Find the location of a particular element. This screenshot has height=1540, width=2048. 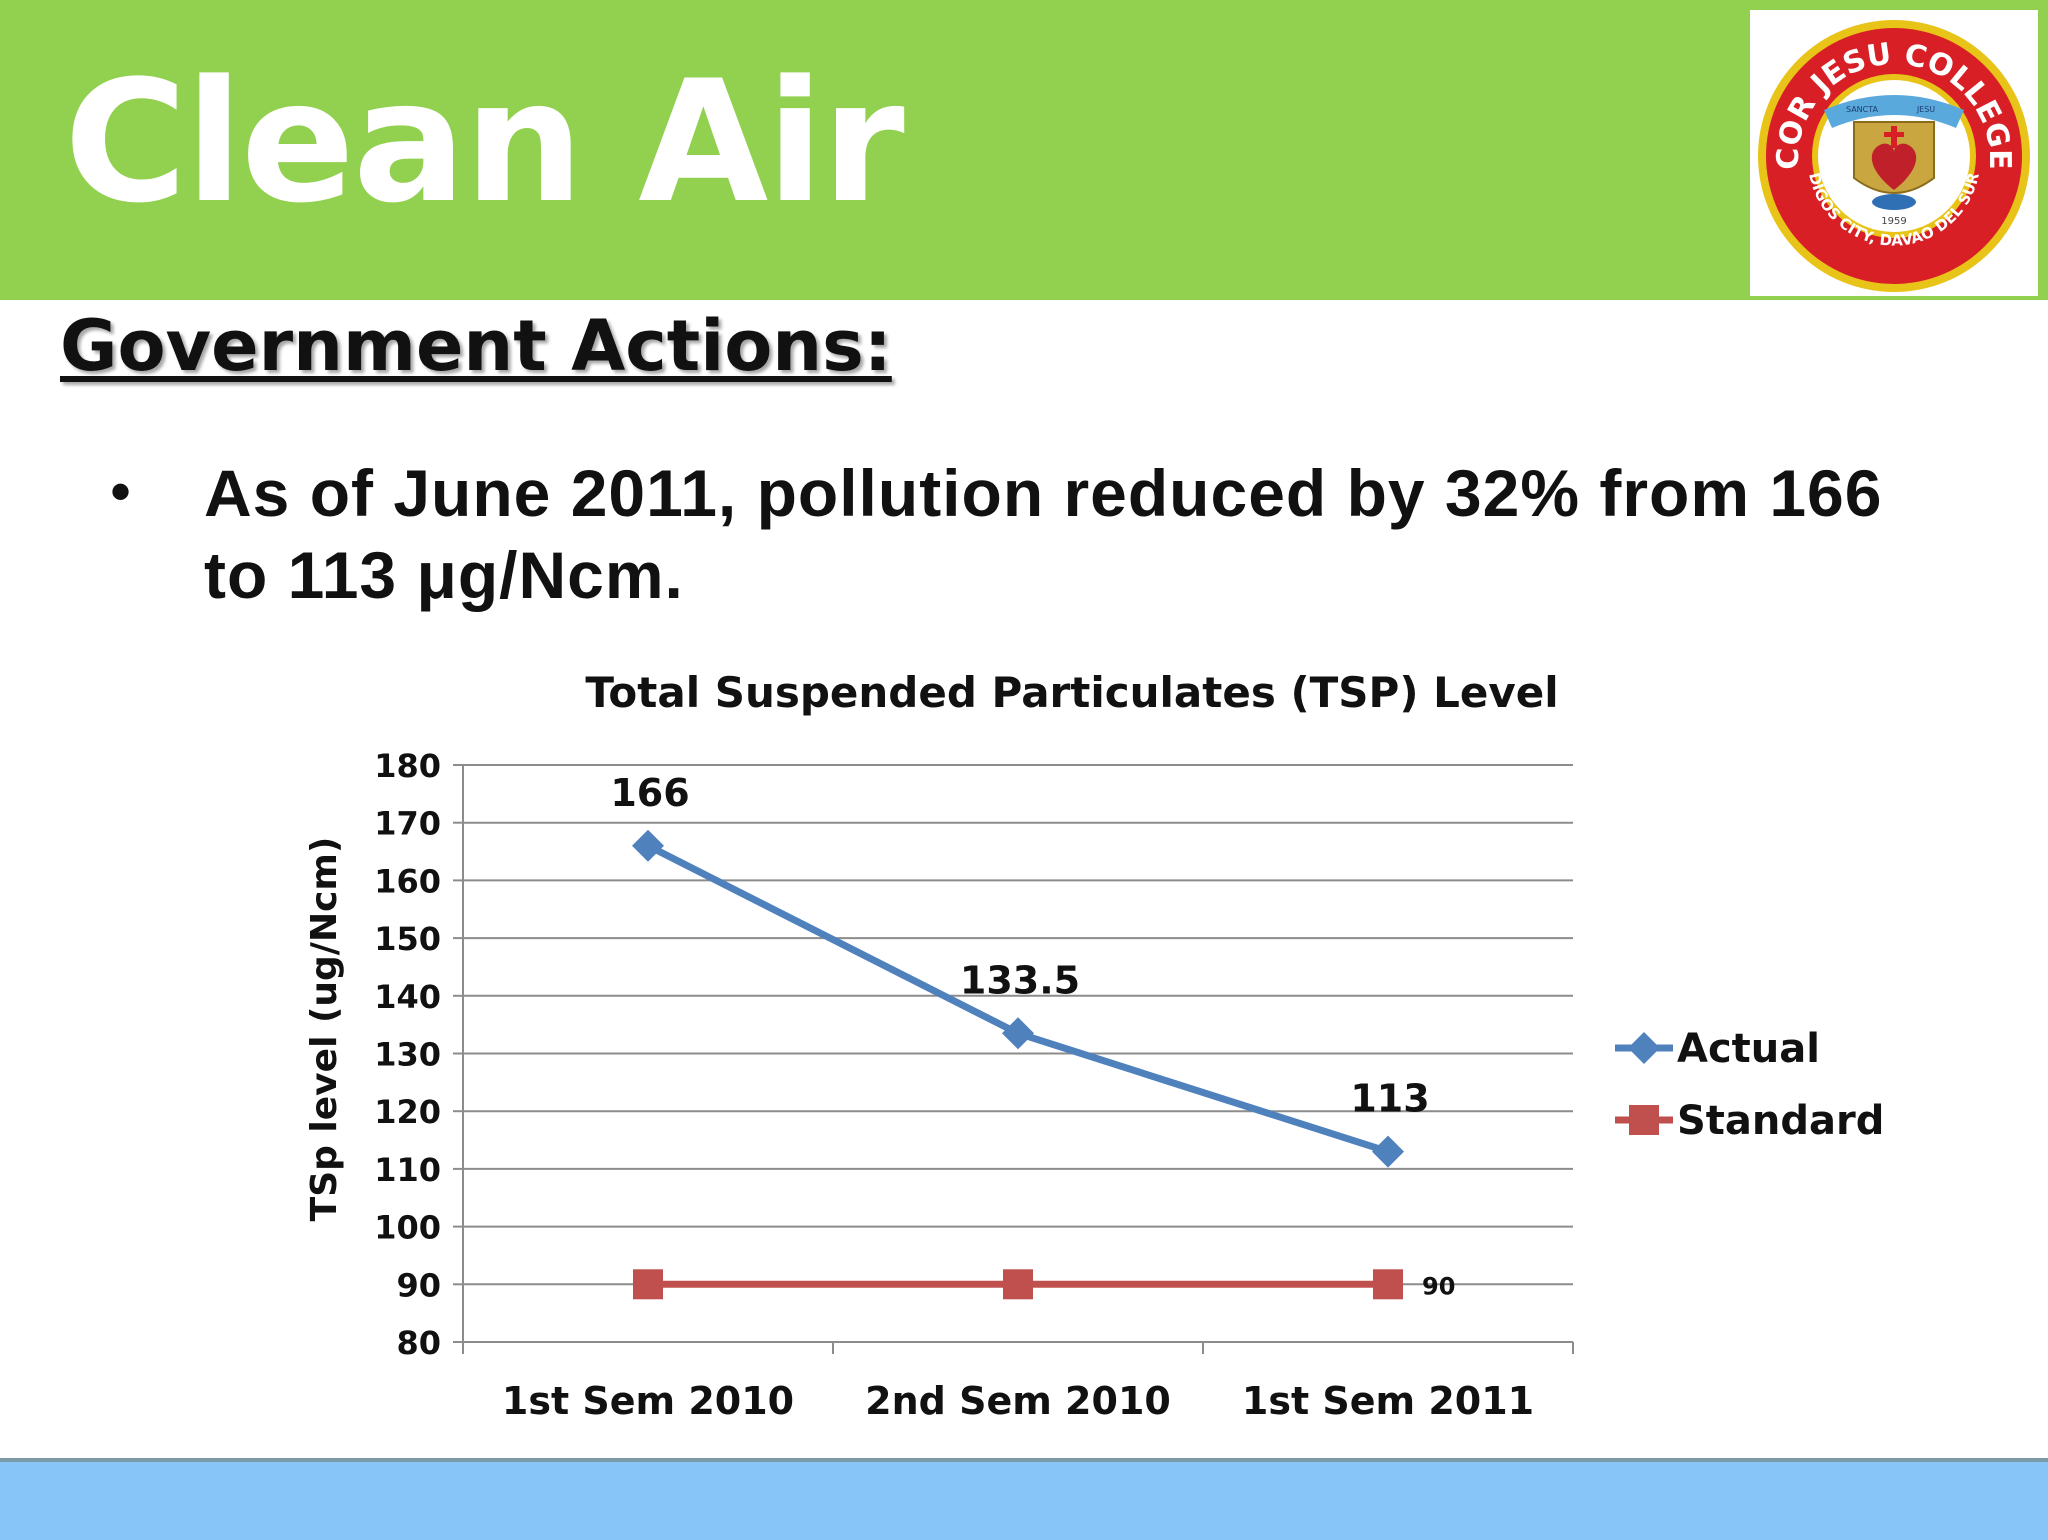

legend-marker-standard is located at coordinates (1644, 1120).